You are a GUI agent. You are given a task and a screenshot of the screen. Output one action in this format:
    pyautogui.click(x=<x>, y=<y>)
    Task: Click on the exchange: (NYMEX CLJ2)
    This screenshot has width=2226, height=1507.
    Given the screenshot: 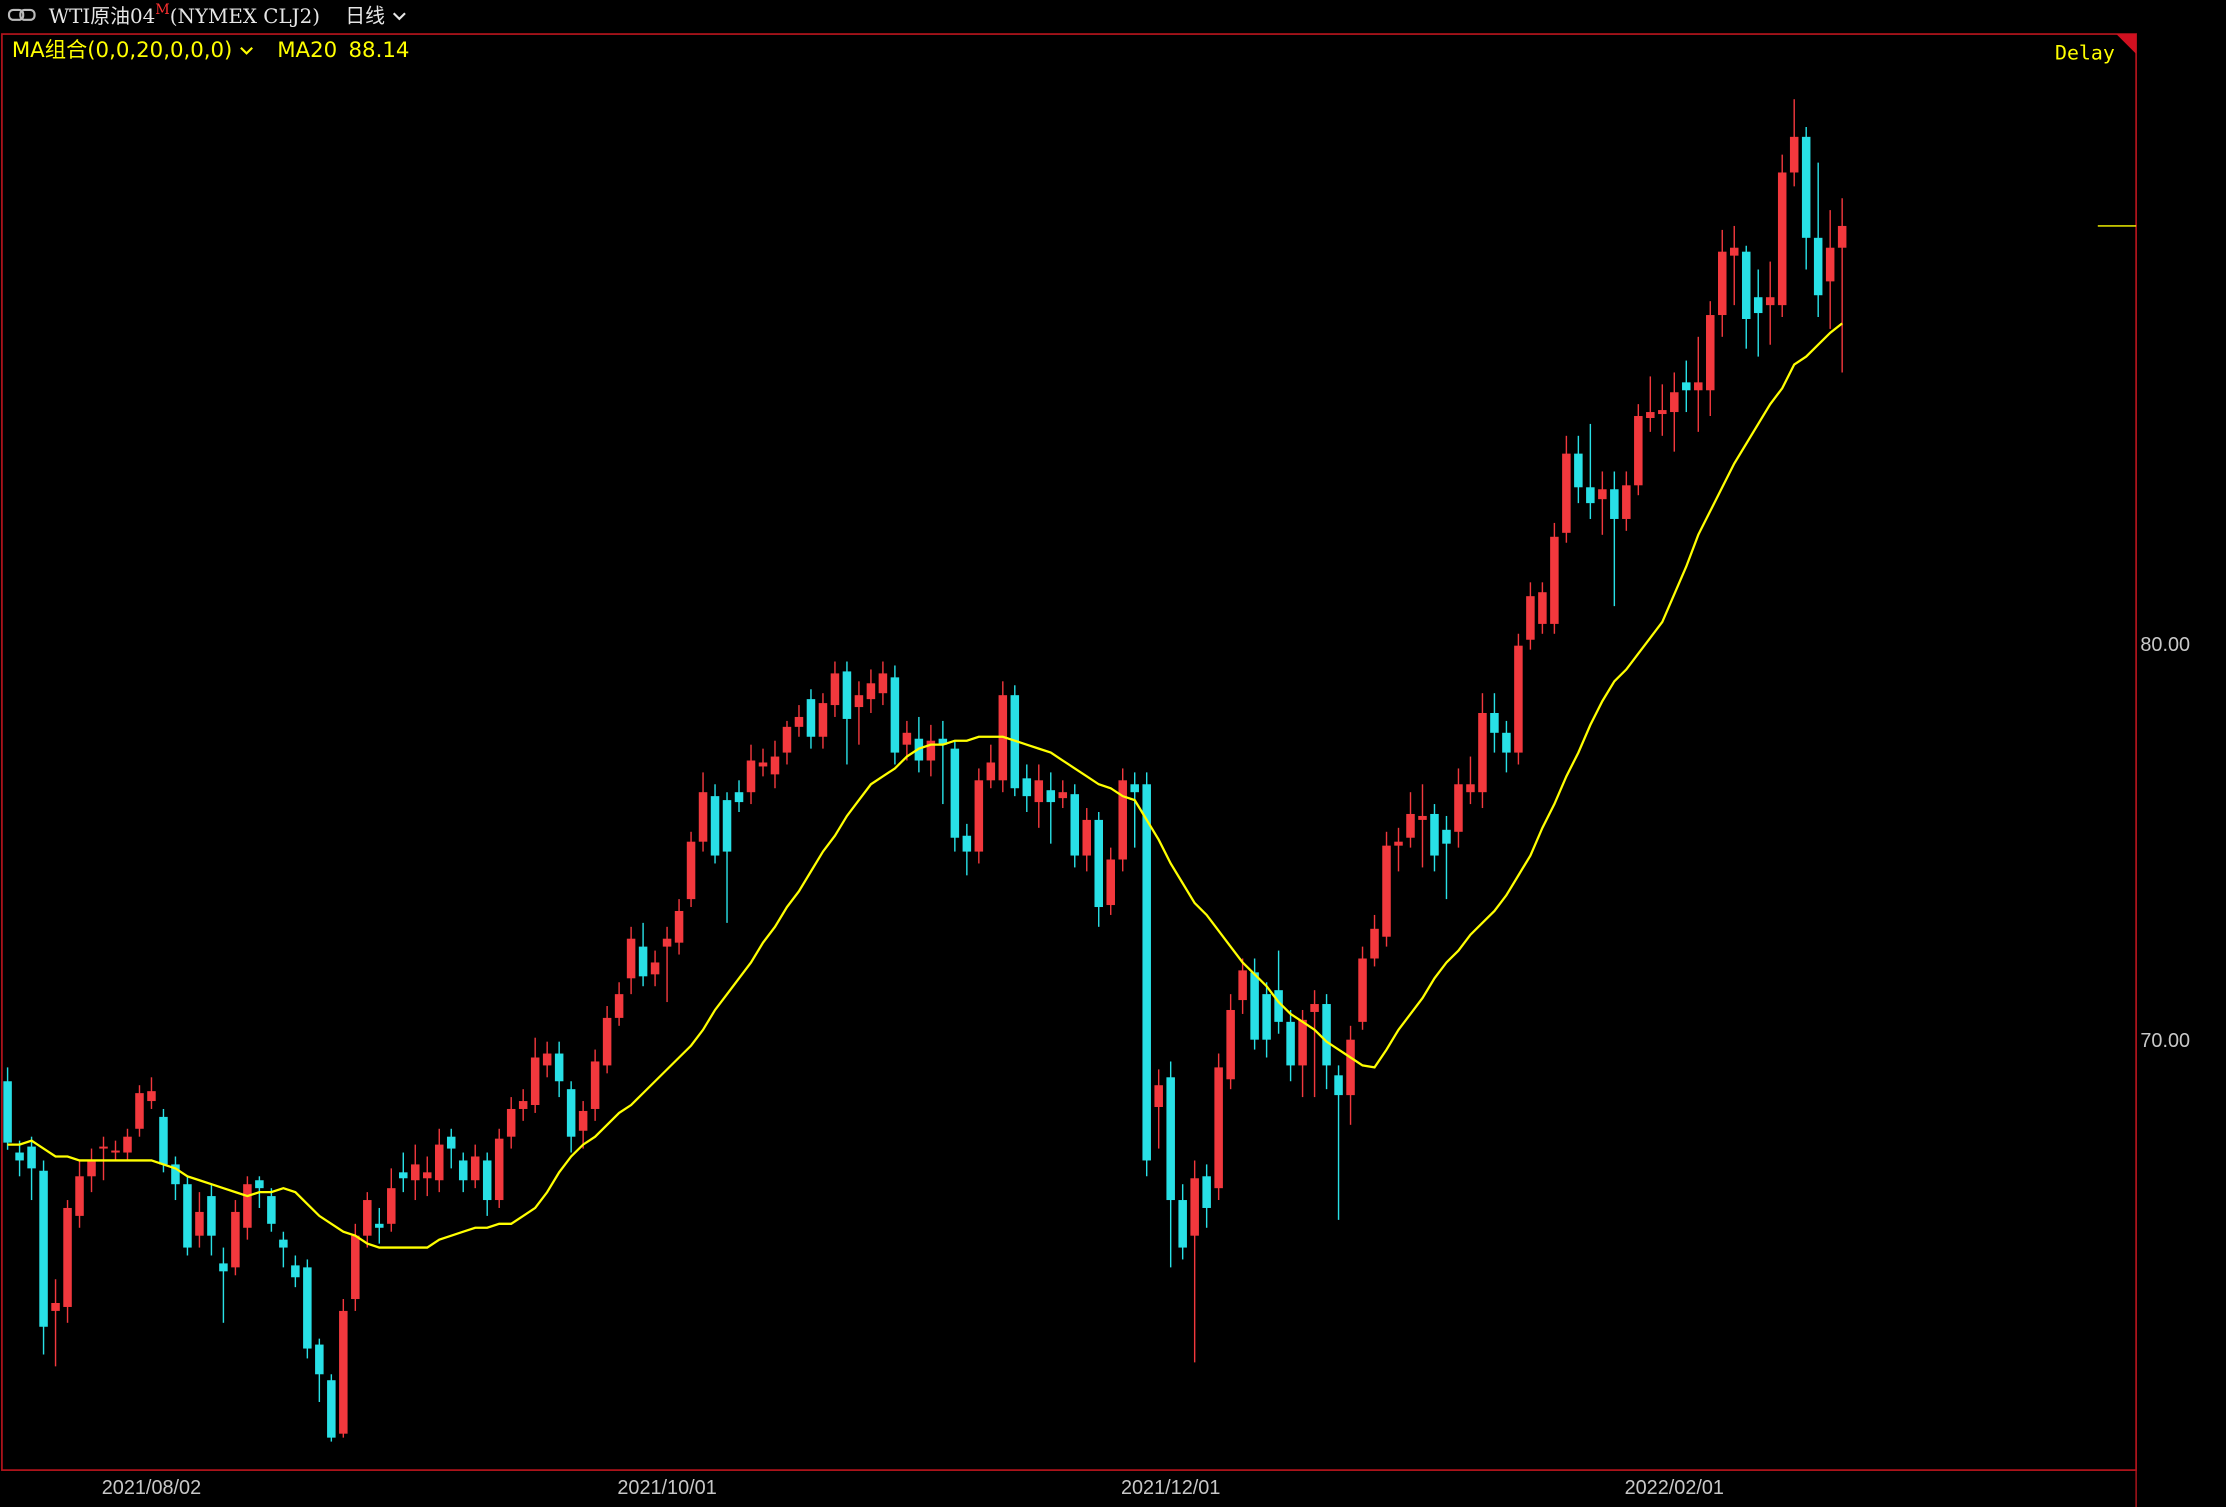 What is the action you would take?
    pyautogui.click(x=245, y=16)
    